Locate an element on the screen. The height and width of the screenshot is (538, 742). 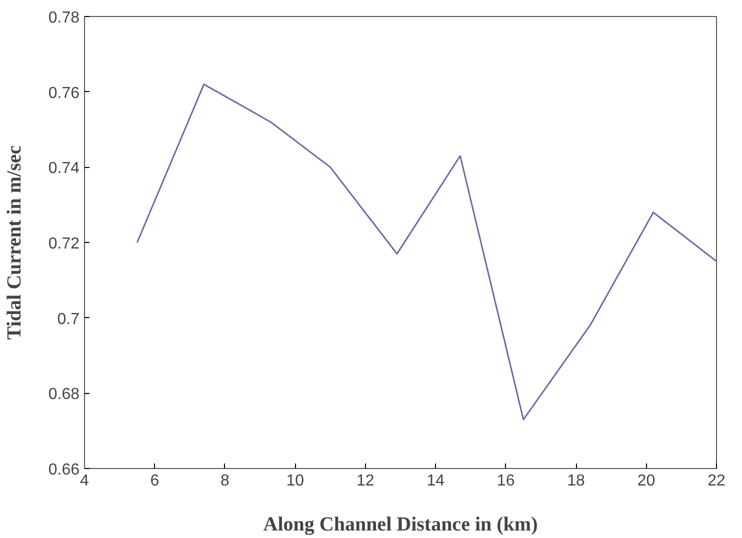
x-tick-label: 14 is located at coordinates (435, 481).